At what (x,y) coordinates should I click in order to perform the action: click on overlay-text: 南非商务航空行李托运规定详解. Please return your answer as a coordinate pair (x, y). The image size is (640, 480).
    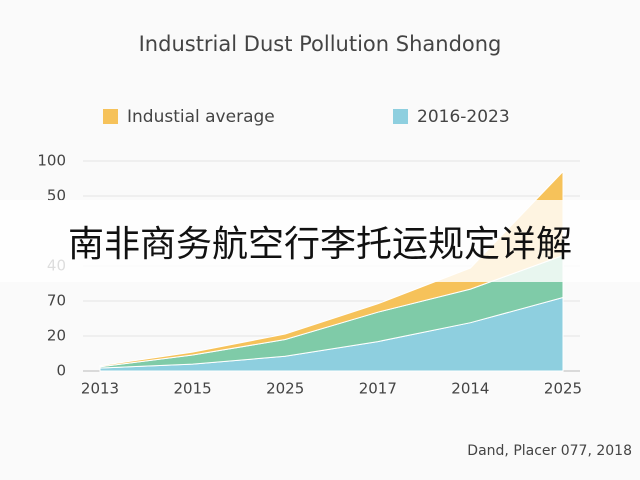
    Looking at the image, I should click on (320, 244).